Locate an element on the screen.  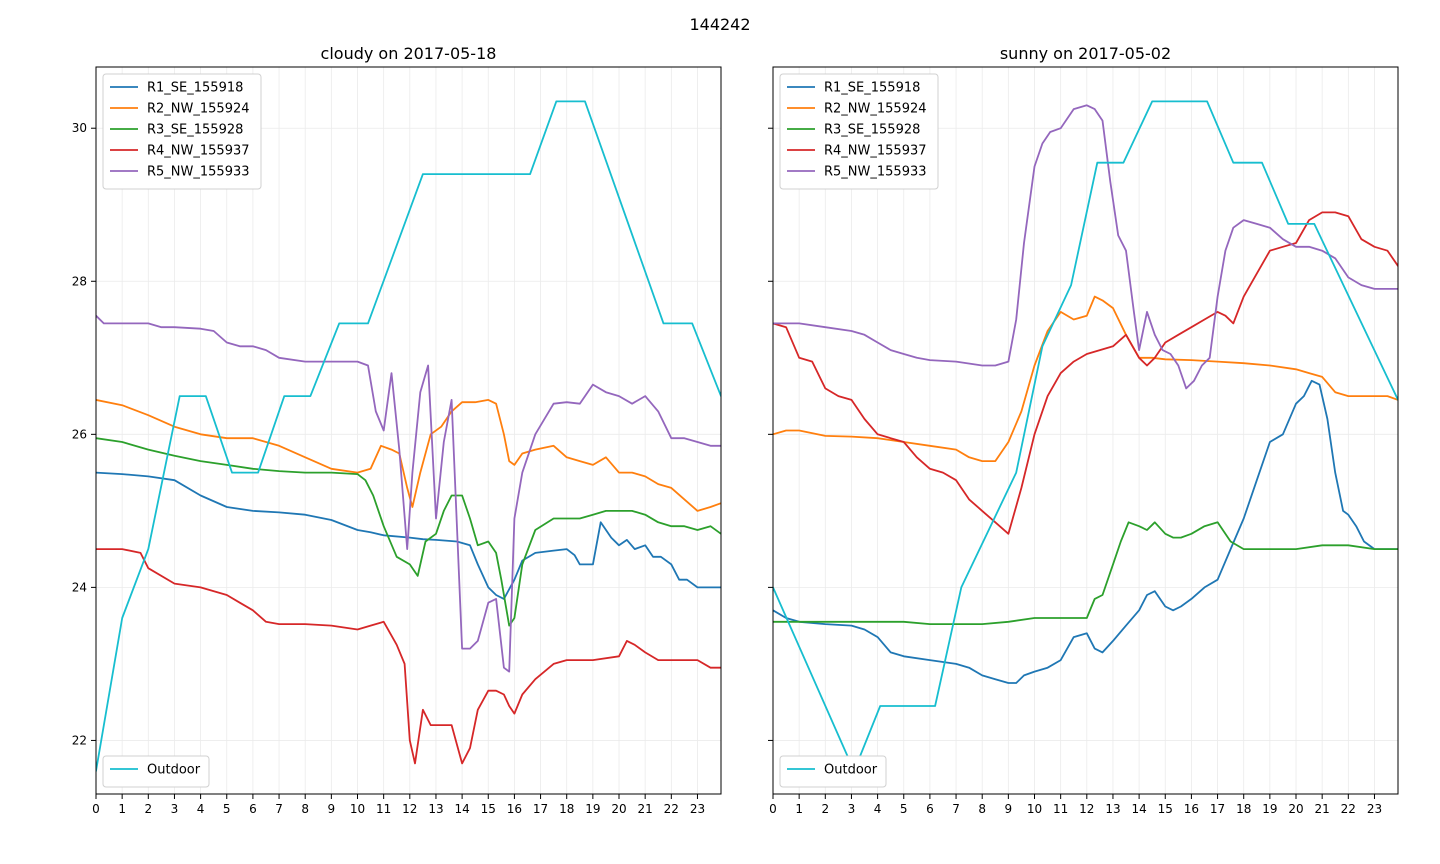
chart-title: sunny on 2017-05-02 is located at coordinates (1085, 53).